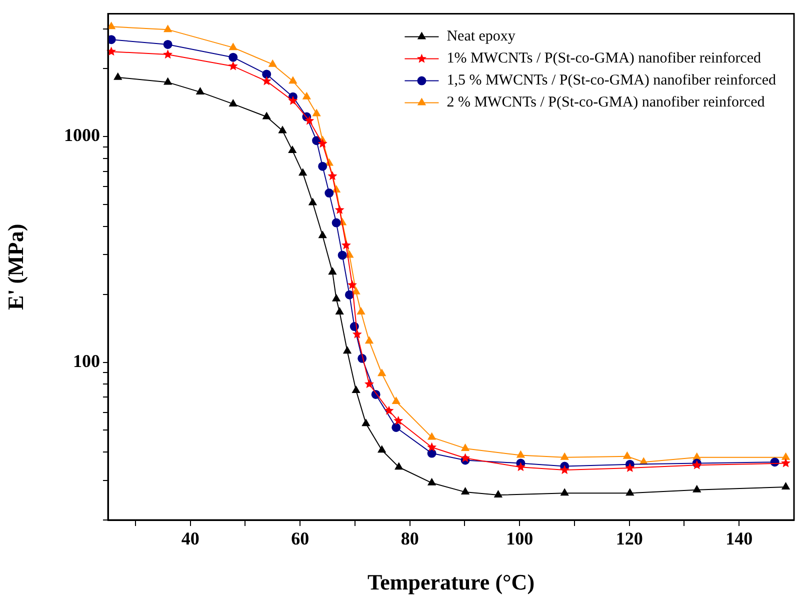 This screenshot has height=601, width=799. Describe the element at coordinates (606, 102) in the screenshot. I see `legend-label: 2 % MWCNTs / P(St-co-GMA) nanofiber reinforced` at that location.